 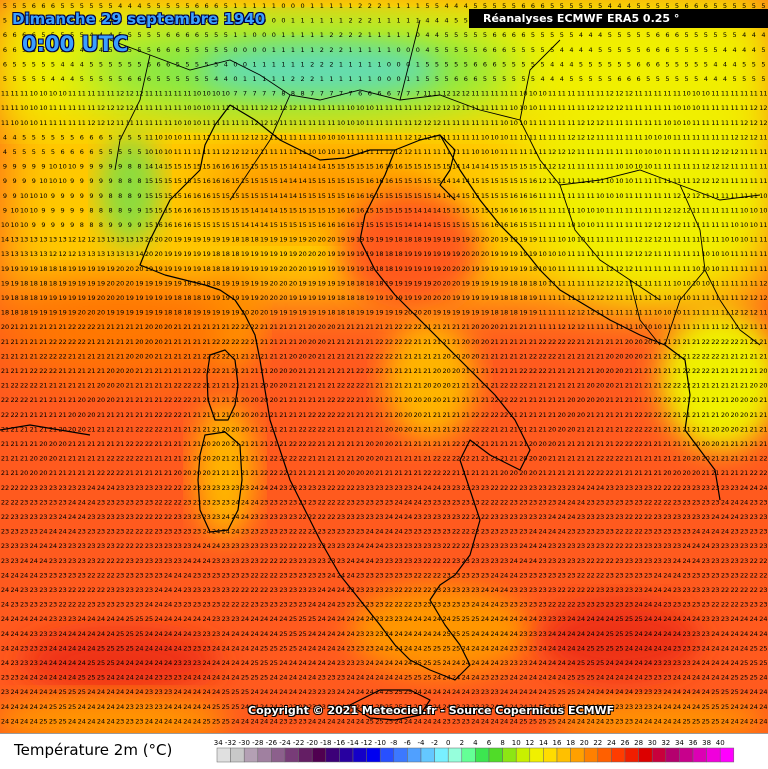 I want to click on grid-value: 25, so click(x=725, y=692).